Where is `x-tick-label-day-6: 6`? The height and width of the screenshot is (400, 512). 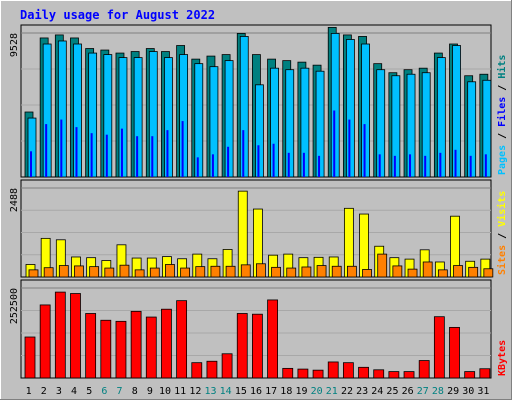
x-tick-label-day-6: 6 is located at coordinates (104, 391).